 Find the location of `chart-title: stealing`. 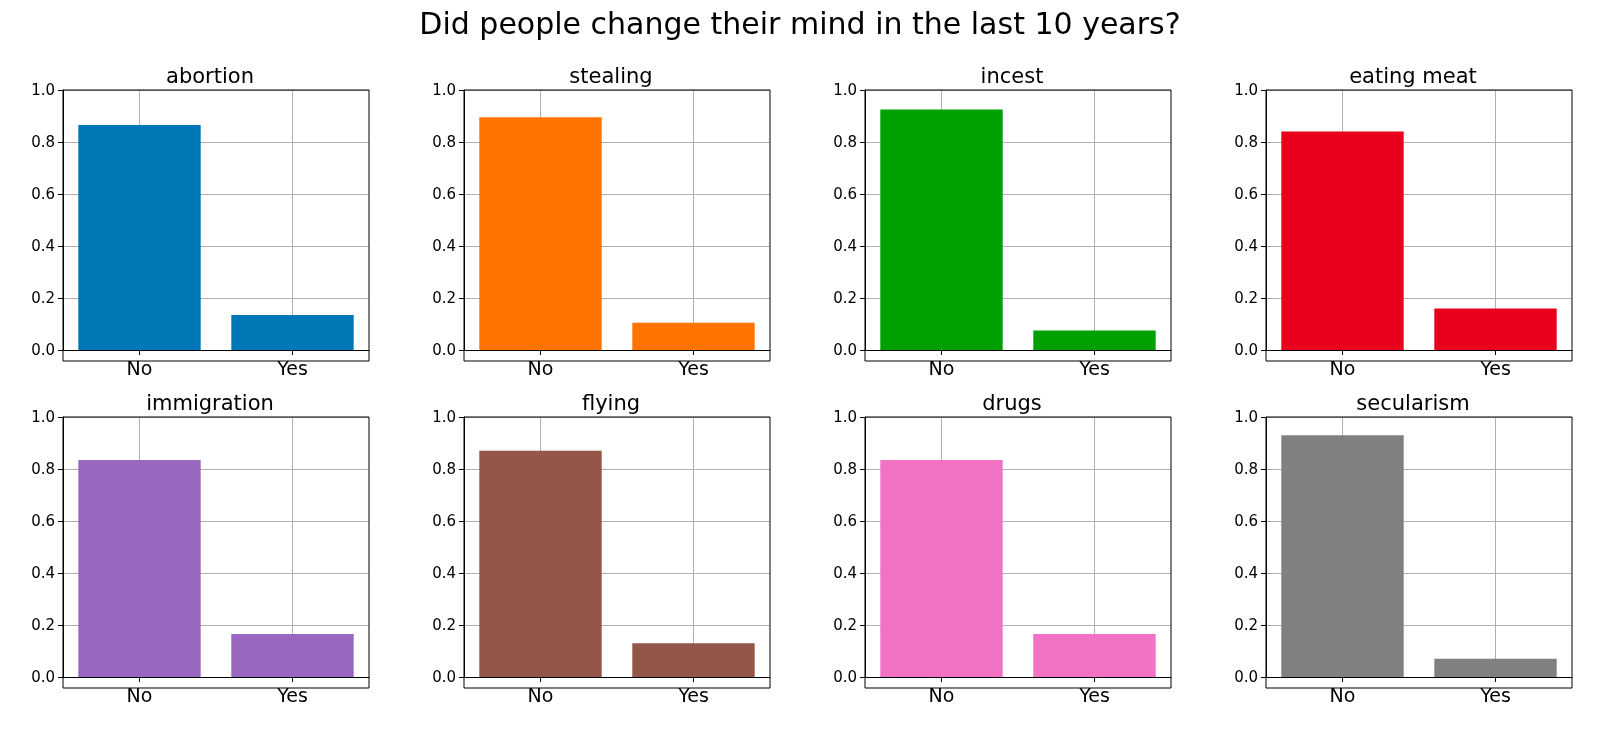

chart-title: stealing is located at coordinates (611, 75).